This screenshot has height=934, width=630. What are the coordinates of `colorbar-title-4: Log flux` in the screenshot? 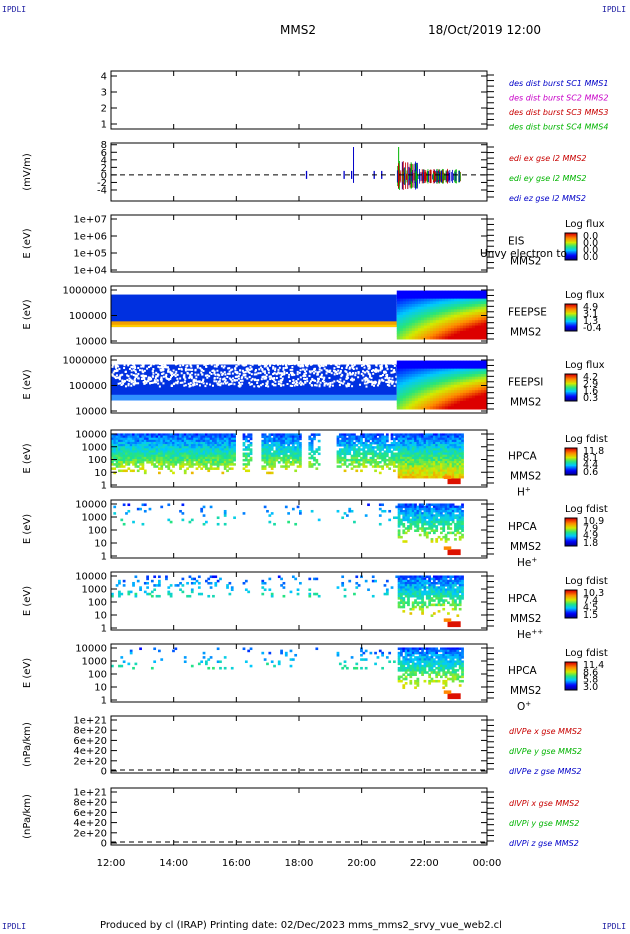 It's located at (585, 295).